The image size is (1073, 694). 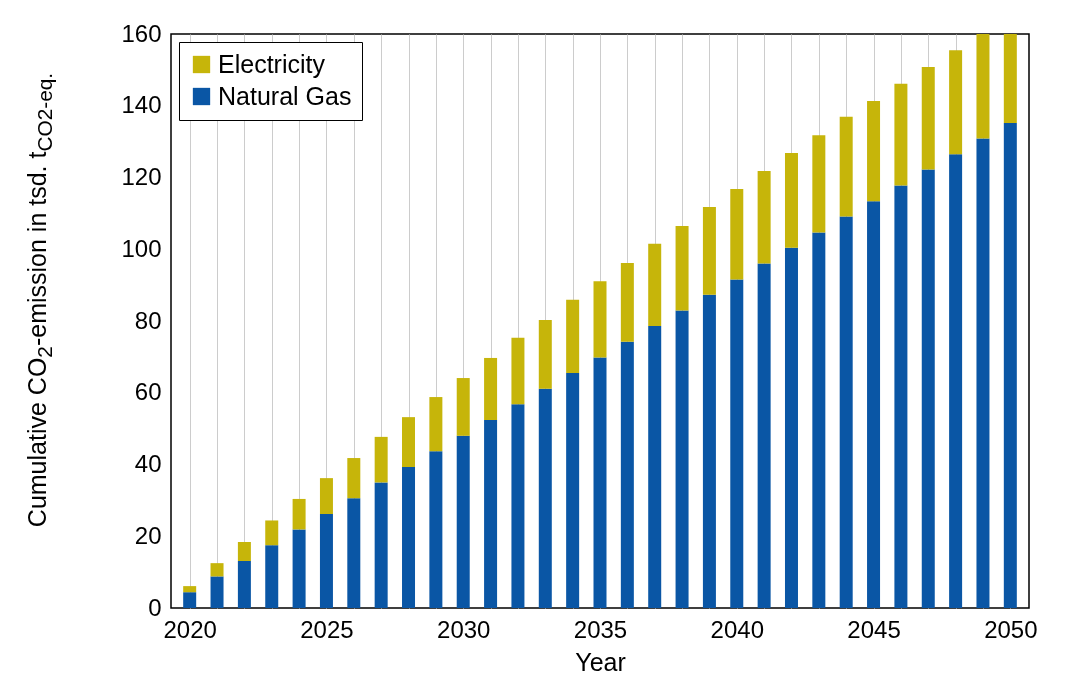 What do you see at coordinates (141, 33) in the screenshot?
I see `y-tick-label: 160` at bounding box center [141, 33].